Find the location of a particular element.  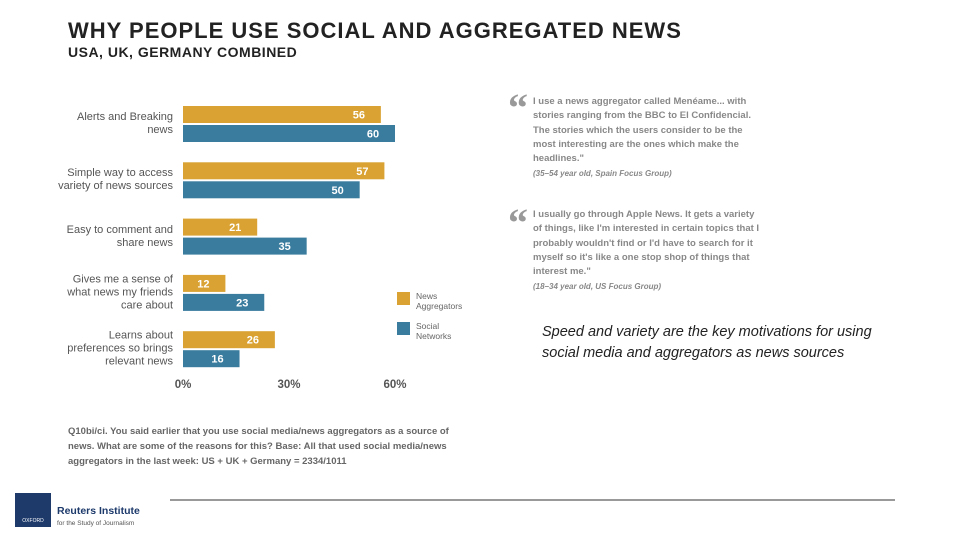

data-label: 12 is located at coordinates (203, 284).